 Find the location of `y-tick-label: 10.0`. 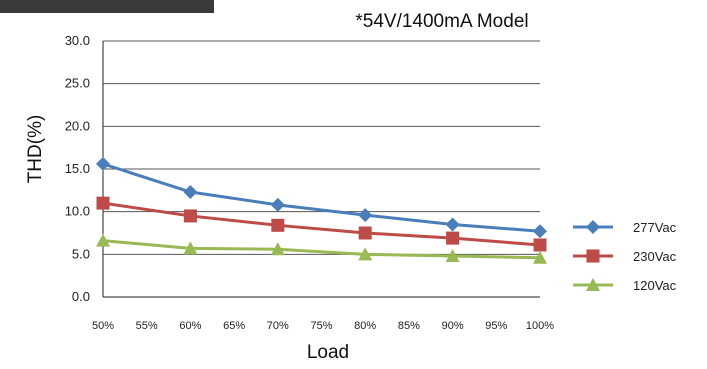

y-tick-label: 10.0 is located at coordinates (77, 211).